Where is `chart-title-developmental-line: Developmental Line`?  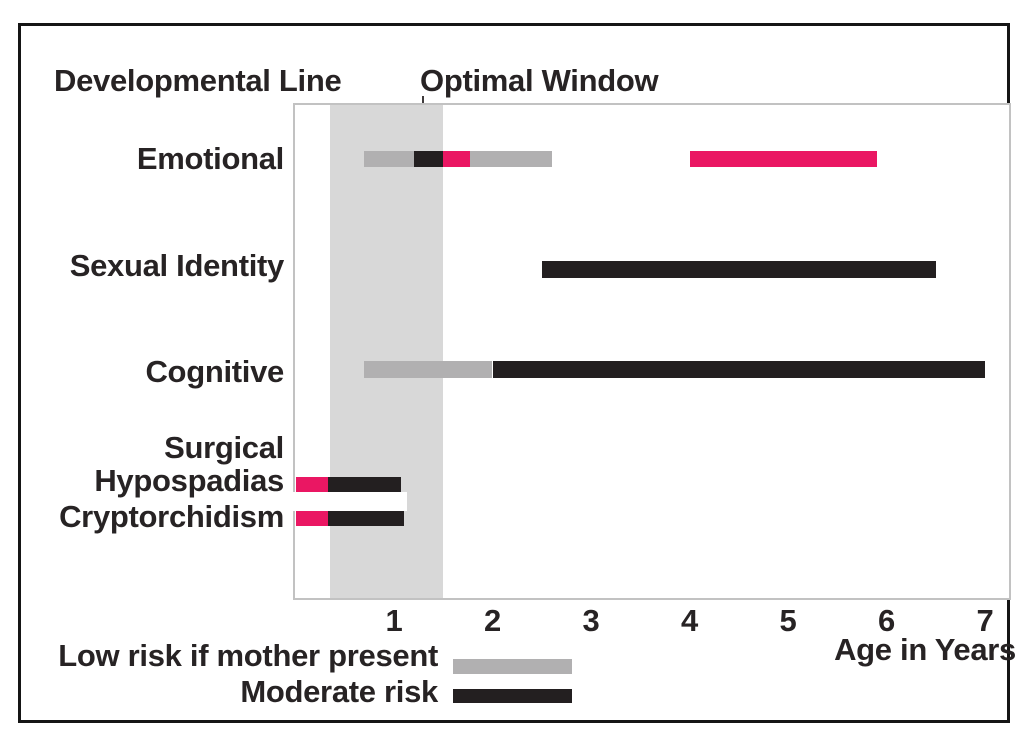 chart-title-developmental-line: Developmental Line is located at coordinates (198, 80).